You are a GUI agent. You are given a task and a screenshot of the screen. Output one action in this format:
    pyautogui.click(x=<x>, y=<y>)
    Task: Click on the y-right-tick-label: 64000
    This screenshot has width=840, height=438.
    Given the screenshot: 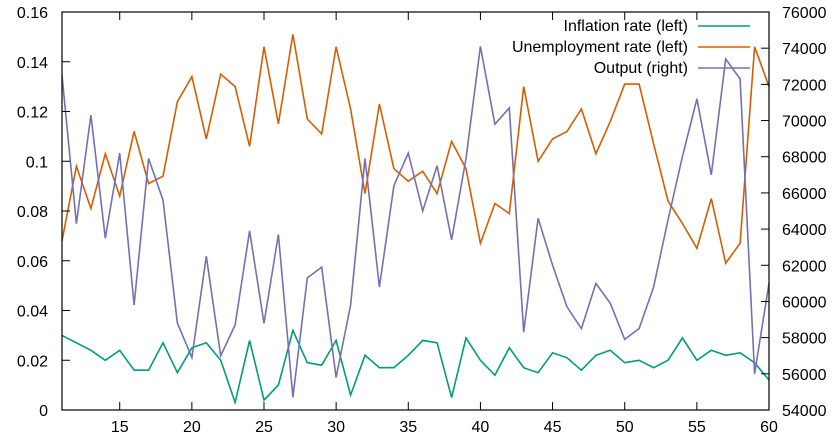 What is the action you would take?
    pyautogui.click(x=804, y=230)
    